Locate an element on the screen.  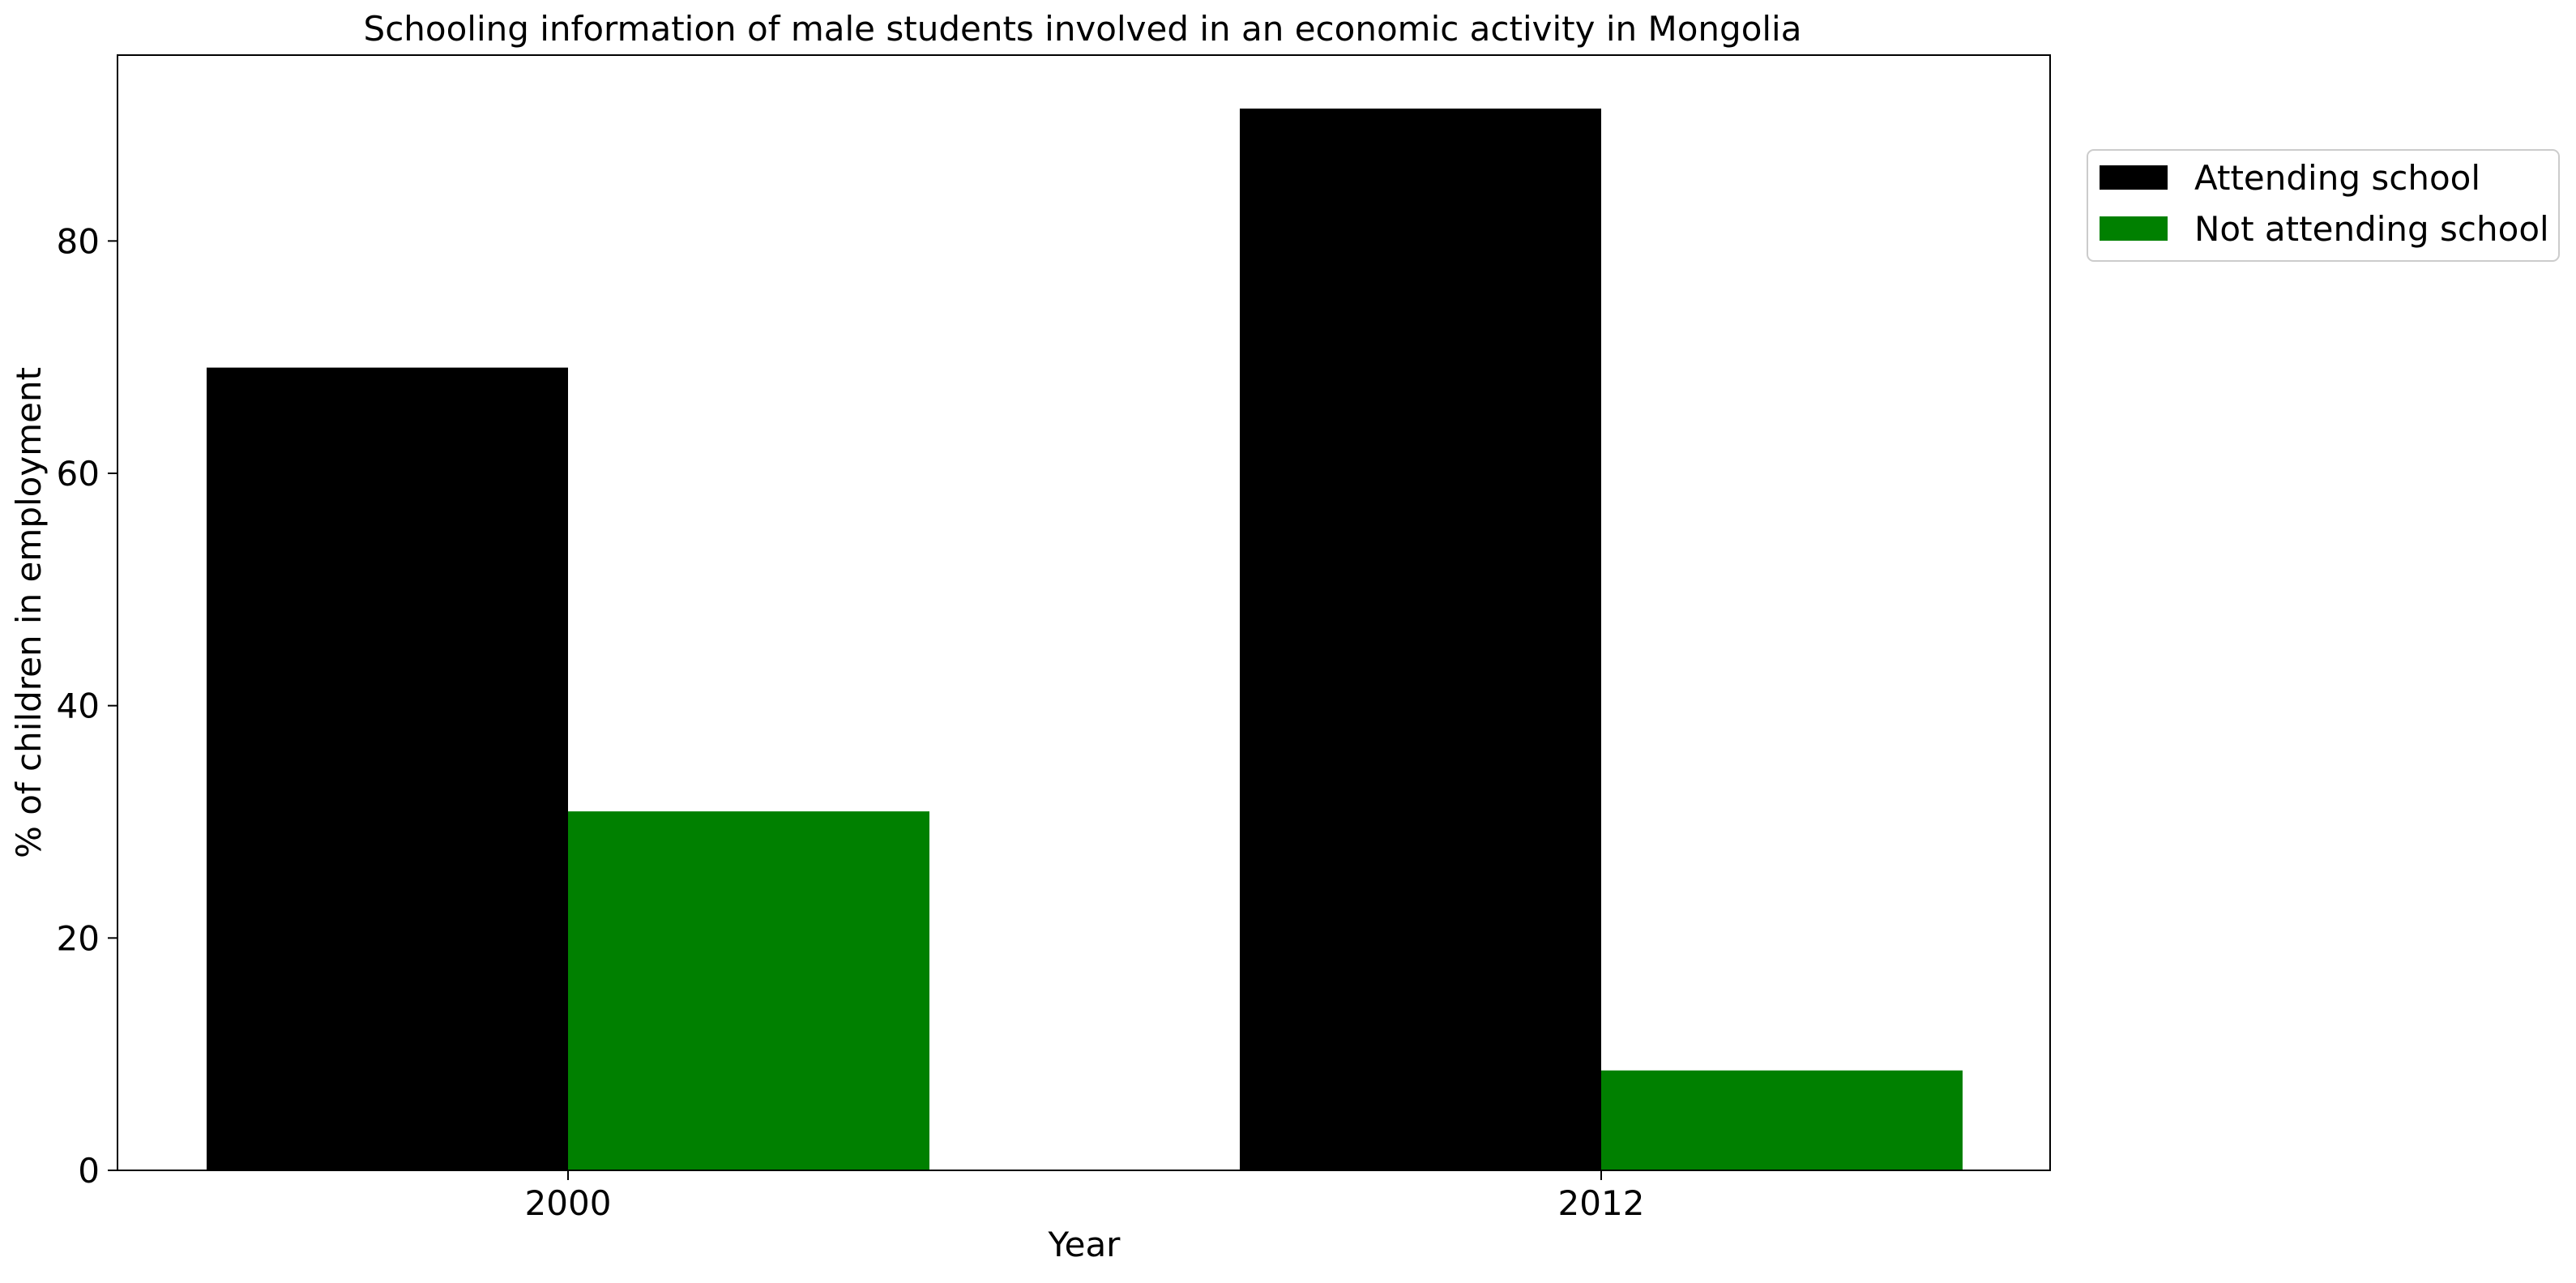
legend-frame is located at coordinates (2323, 205).